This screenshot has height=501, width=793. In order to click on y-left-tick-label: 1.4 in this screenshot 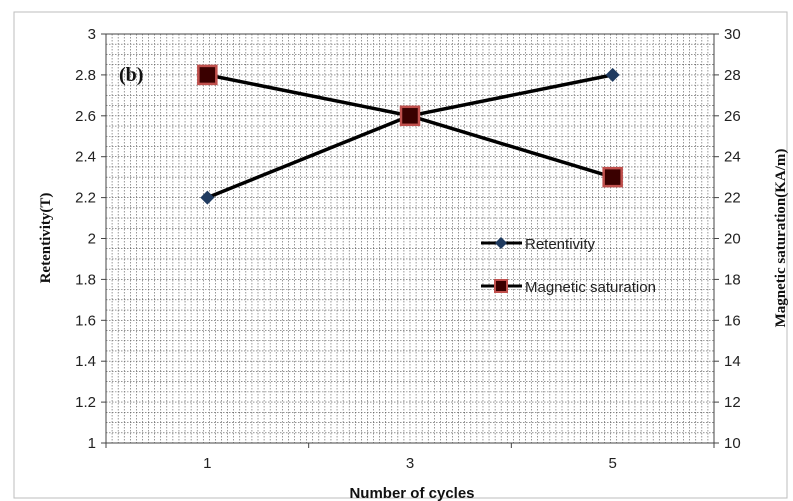, I will do `click(85, 361)`.